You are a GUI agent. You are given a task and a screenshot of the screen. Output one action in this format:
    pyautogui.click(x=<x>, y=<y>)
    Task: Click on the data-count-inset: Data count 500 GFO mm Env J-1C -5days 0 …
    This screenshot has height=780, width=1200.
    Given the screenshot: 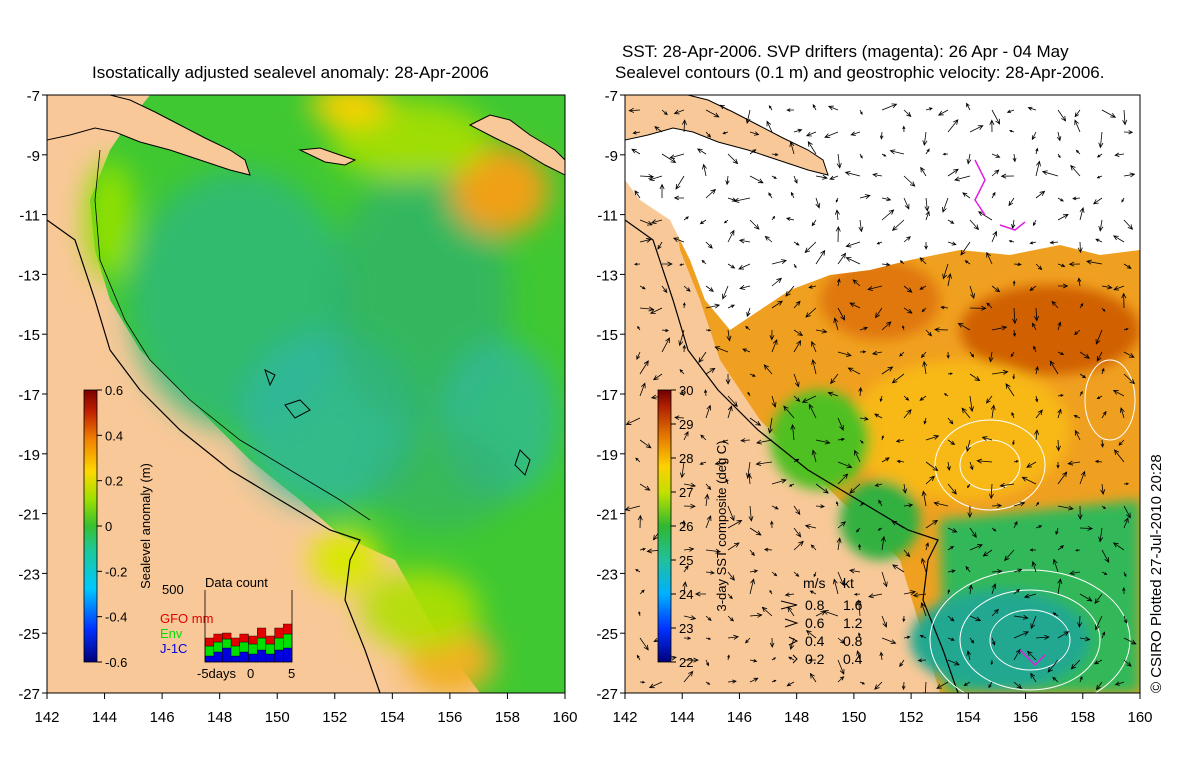 What is the action you would take?
    pyautogui.click(x=227, y=628)
    